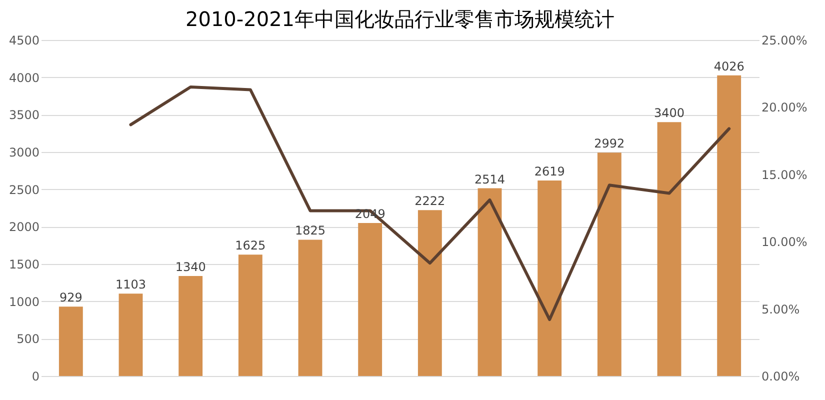 The height and width of the screenshot is (400, 825). What do you see at coordinates (24, 227) in the screenshot?
I see `y-tick-label: 2000` at bounding box center [24, 227].